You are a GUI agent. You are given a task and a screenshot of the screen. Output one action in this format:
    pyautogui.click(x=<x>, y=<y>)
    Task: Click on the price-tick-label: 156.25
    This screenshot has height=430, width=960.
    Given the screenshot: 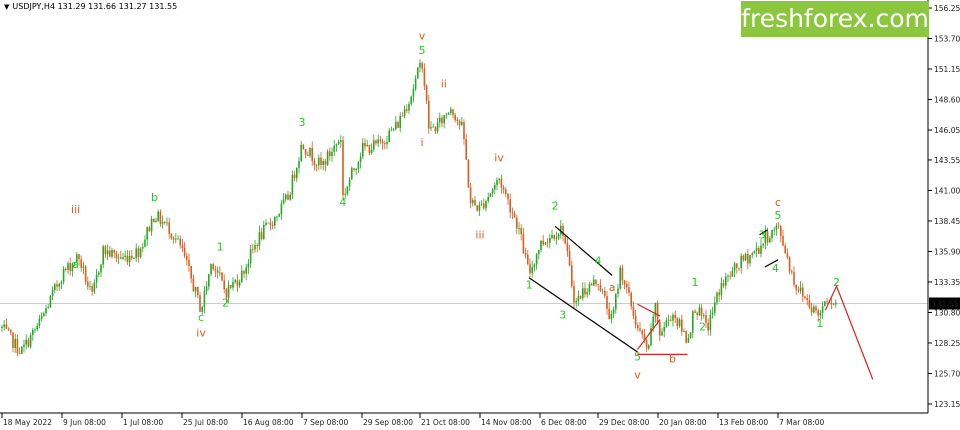 What is the action you would take?
    pyautogui.click(x=947, y=8)
    